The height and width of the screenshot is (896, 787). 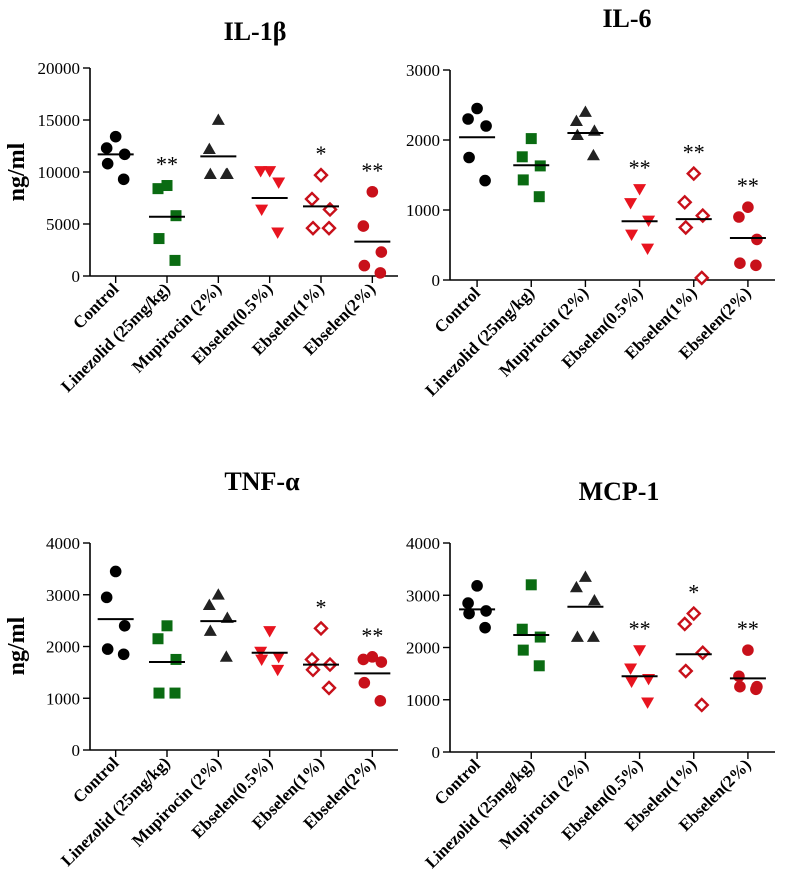 I want to click on y-tick-label: 2000, so click(x=423, y=648).